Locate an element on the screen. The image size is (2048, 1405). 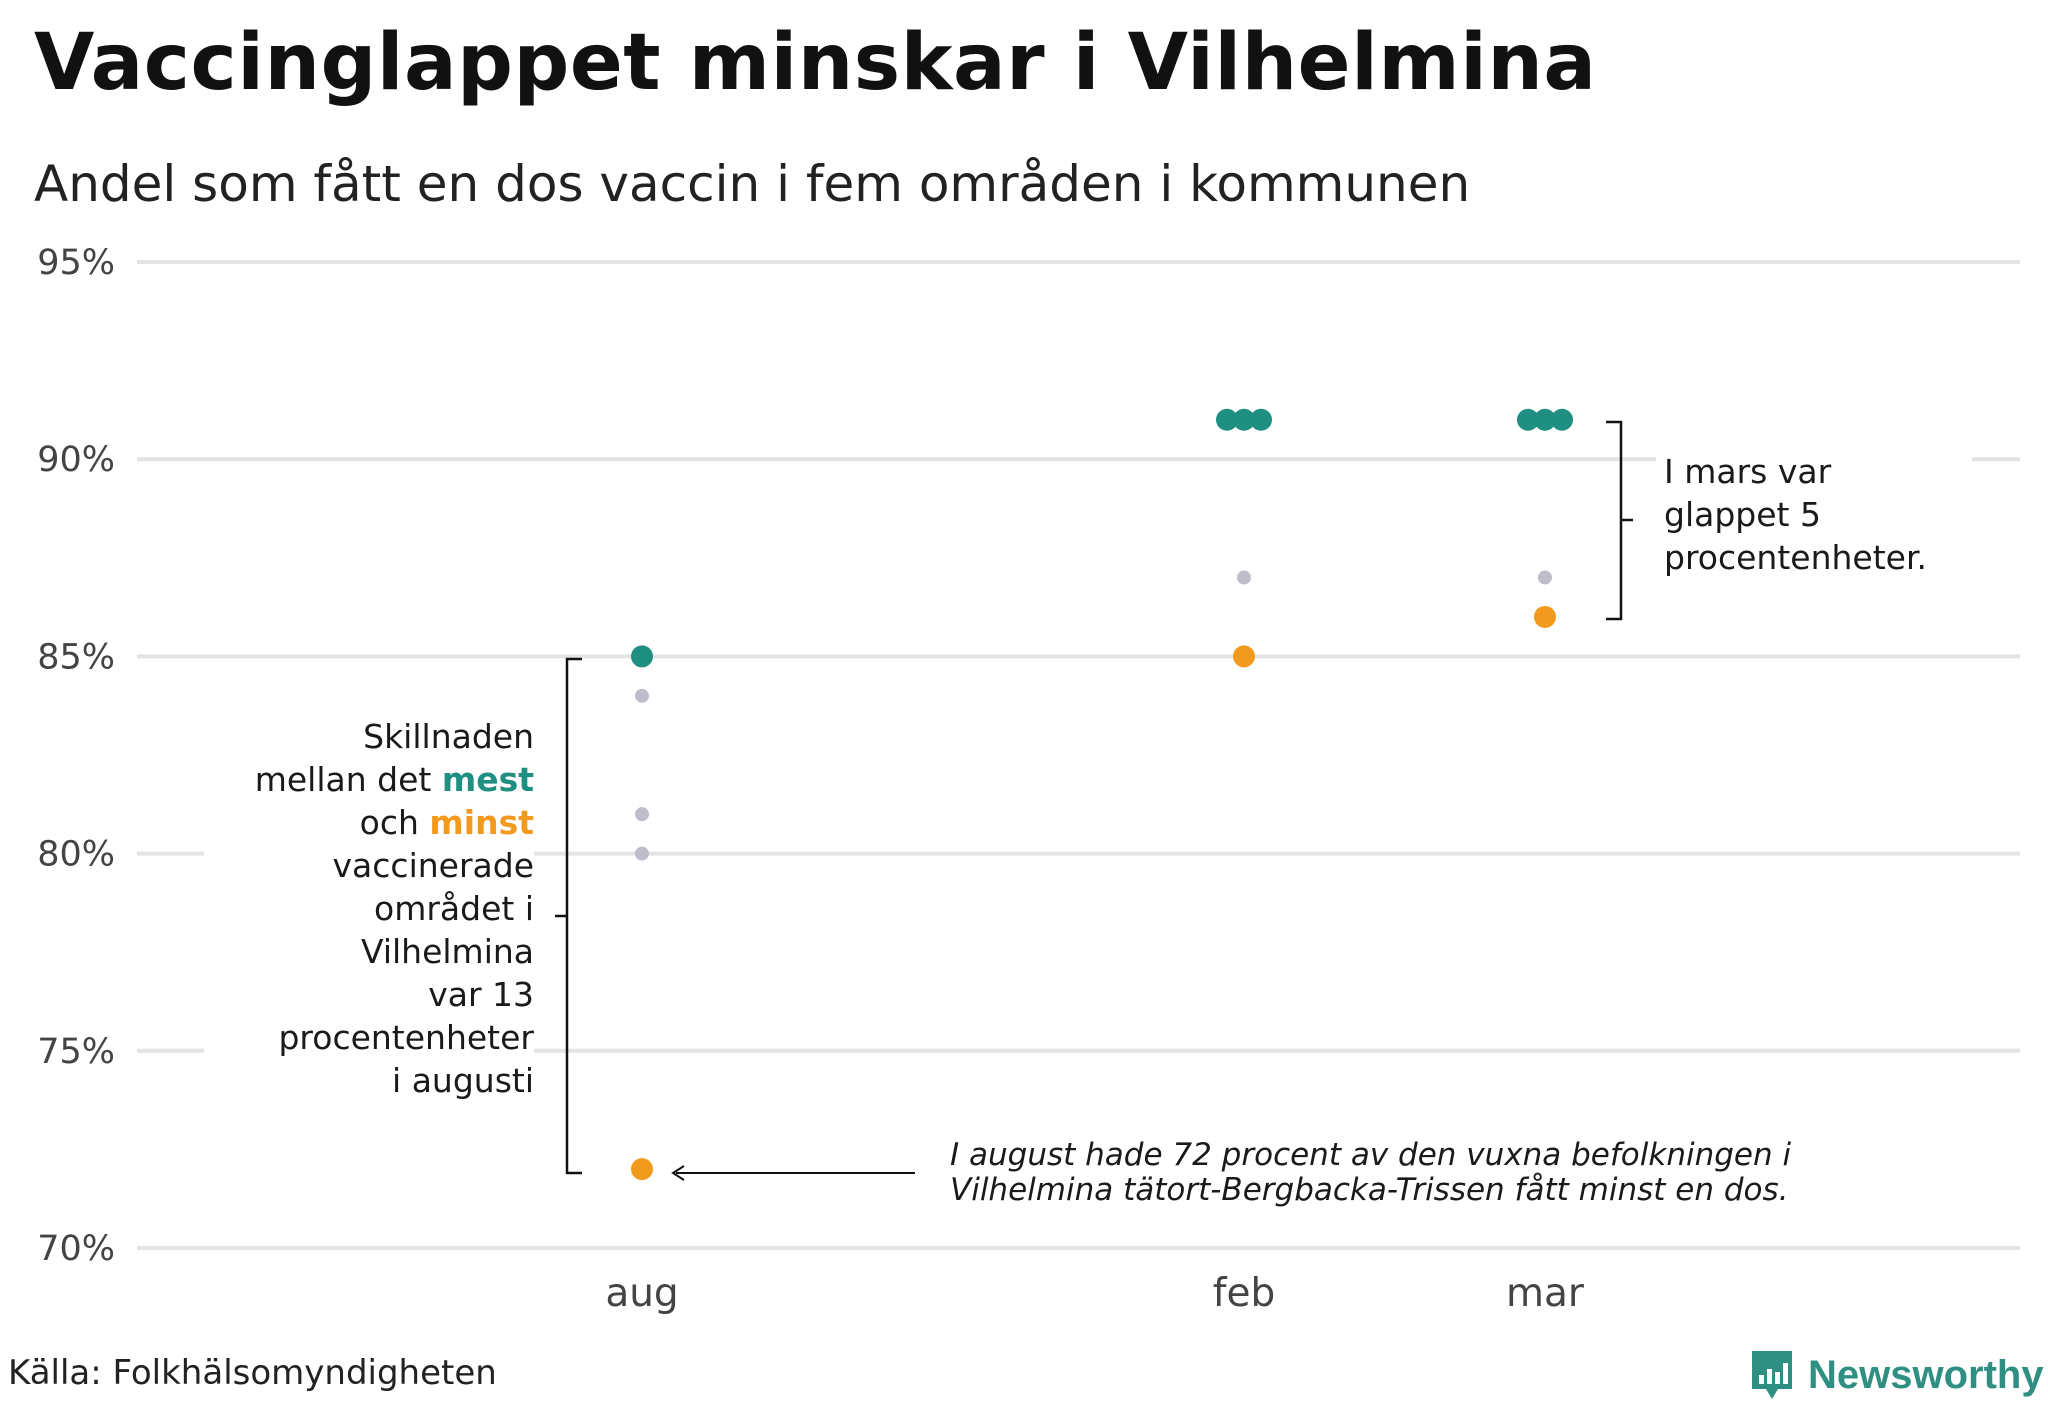
right-bracket is located at coordinates (1619, 520).